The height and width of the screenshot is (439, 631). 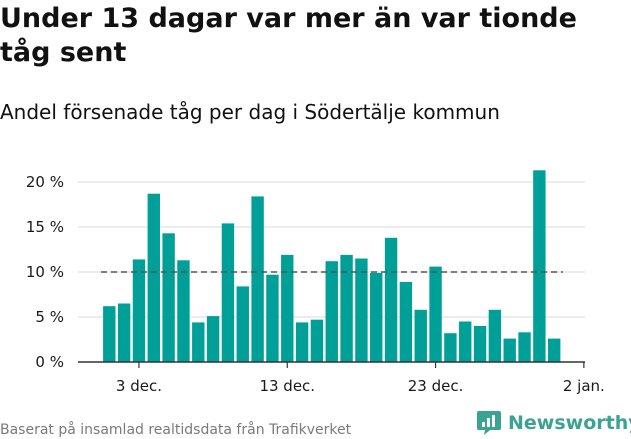 I want to click on x-tick-label: 13 dec., so click(x=287, y=386).